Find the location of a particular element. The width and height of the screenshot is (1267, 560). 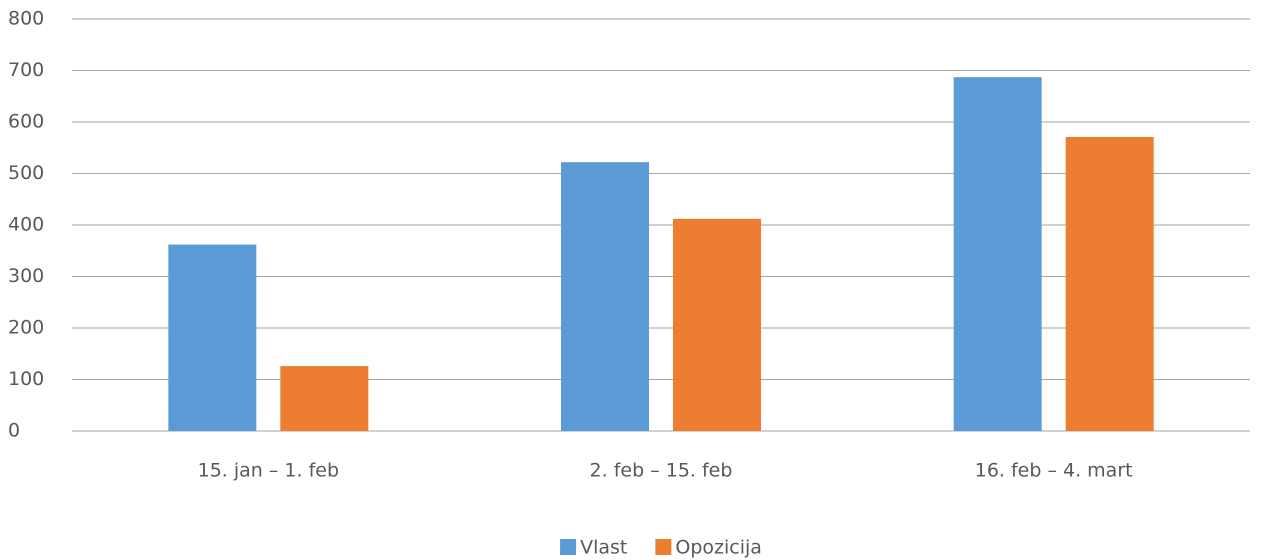

y-tick-label: 400 is located at coordinates (26, 225).